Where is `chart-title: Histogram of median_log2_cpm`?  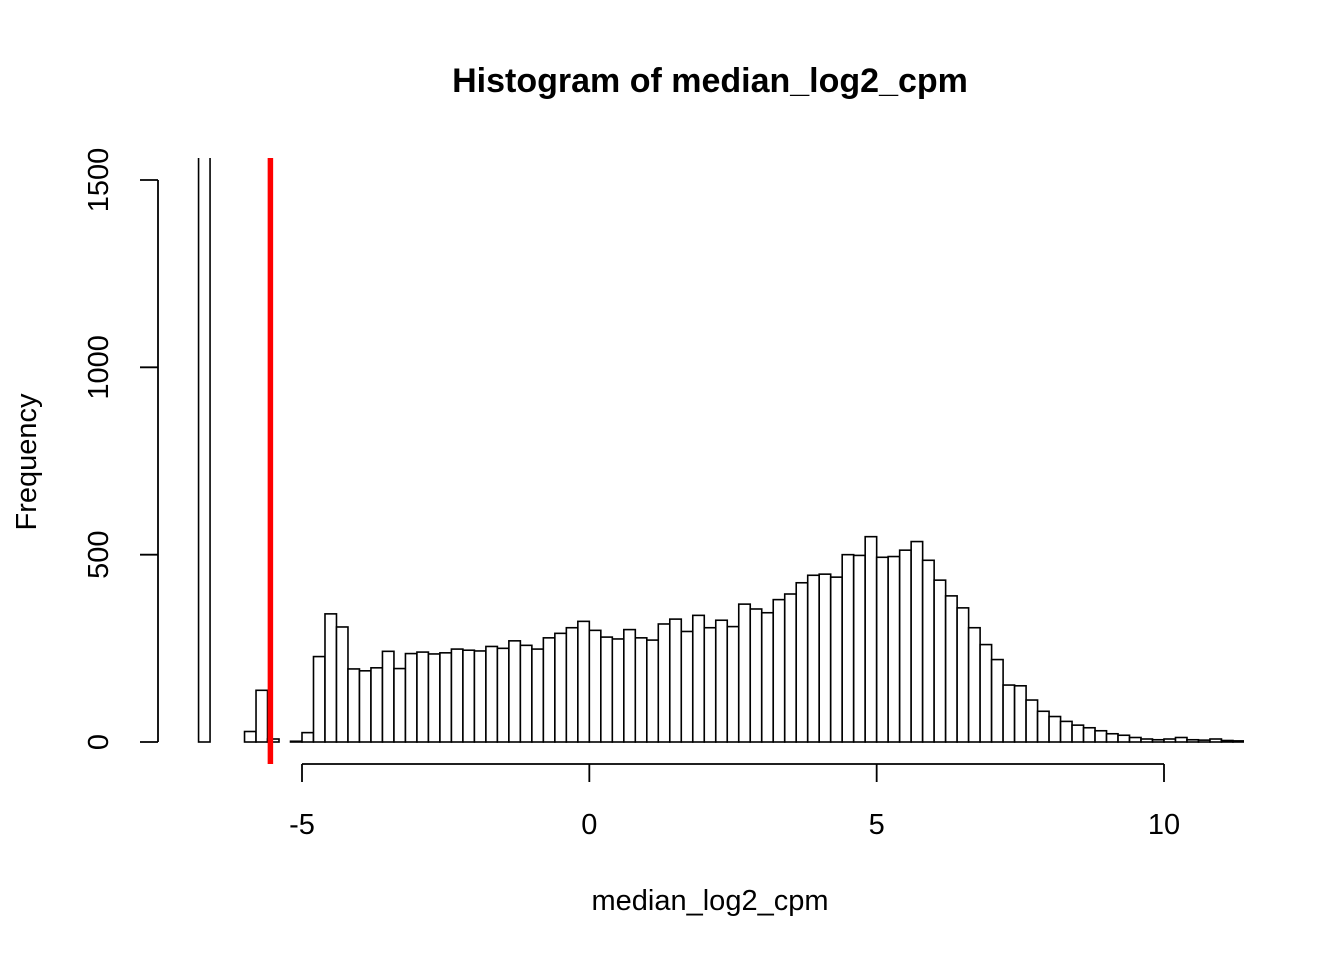 chart-title: Histogram of median_log2_cpm is located at coordinates (710, 81).